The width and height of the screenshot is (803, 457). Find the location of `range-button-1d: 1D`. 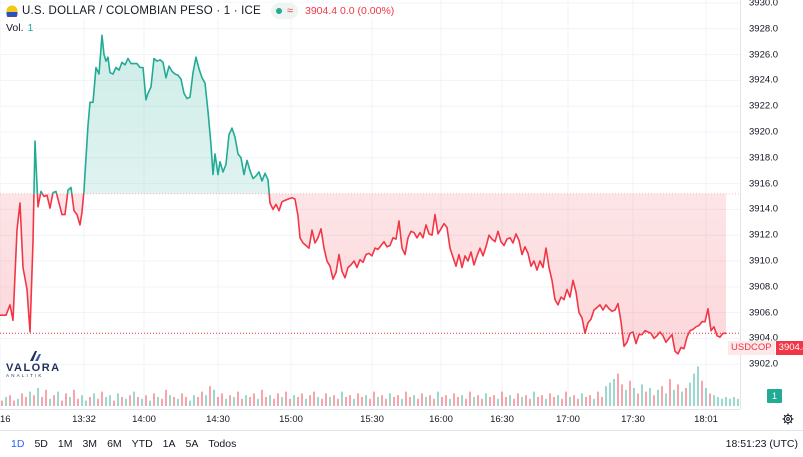

range-button-1d: 1D is located at coordinates (18, 444).